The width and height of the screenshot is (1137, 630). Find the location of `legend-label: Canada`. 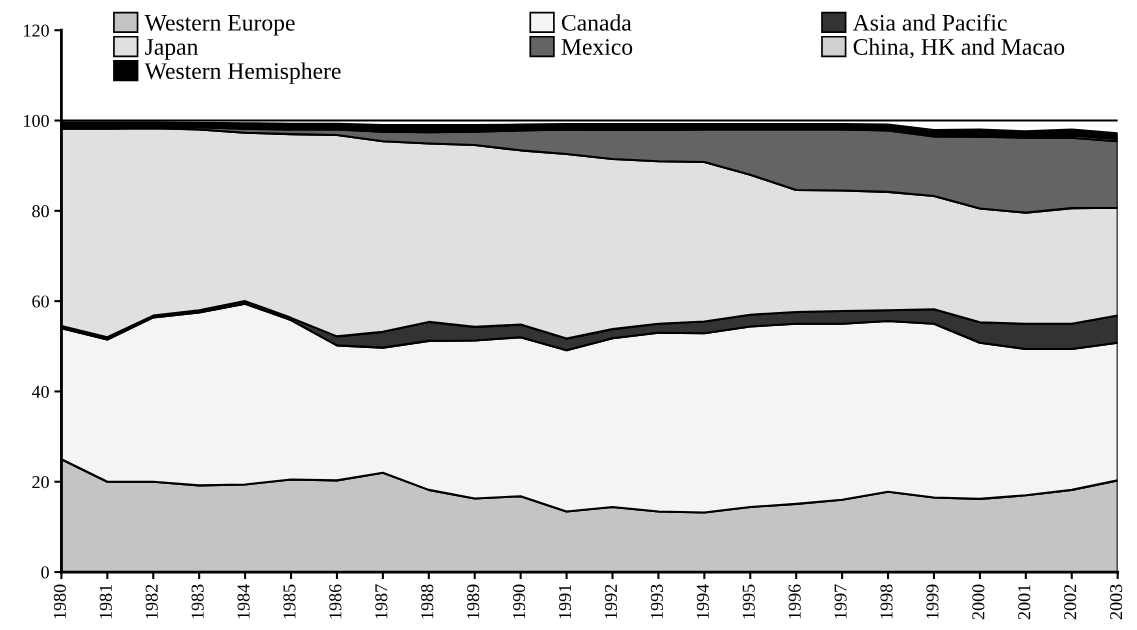

legend-label: Canada is located at coordinates (596, 22).